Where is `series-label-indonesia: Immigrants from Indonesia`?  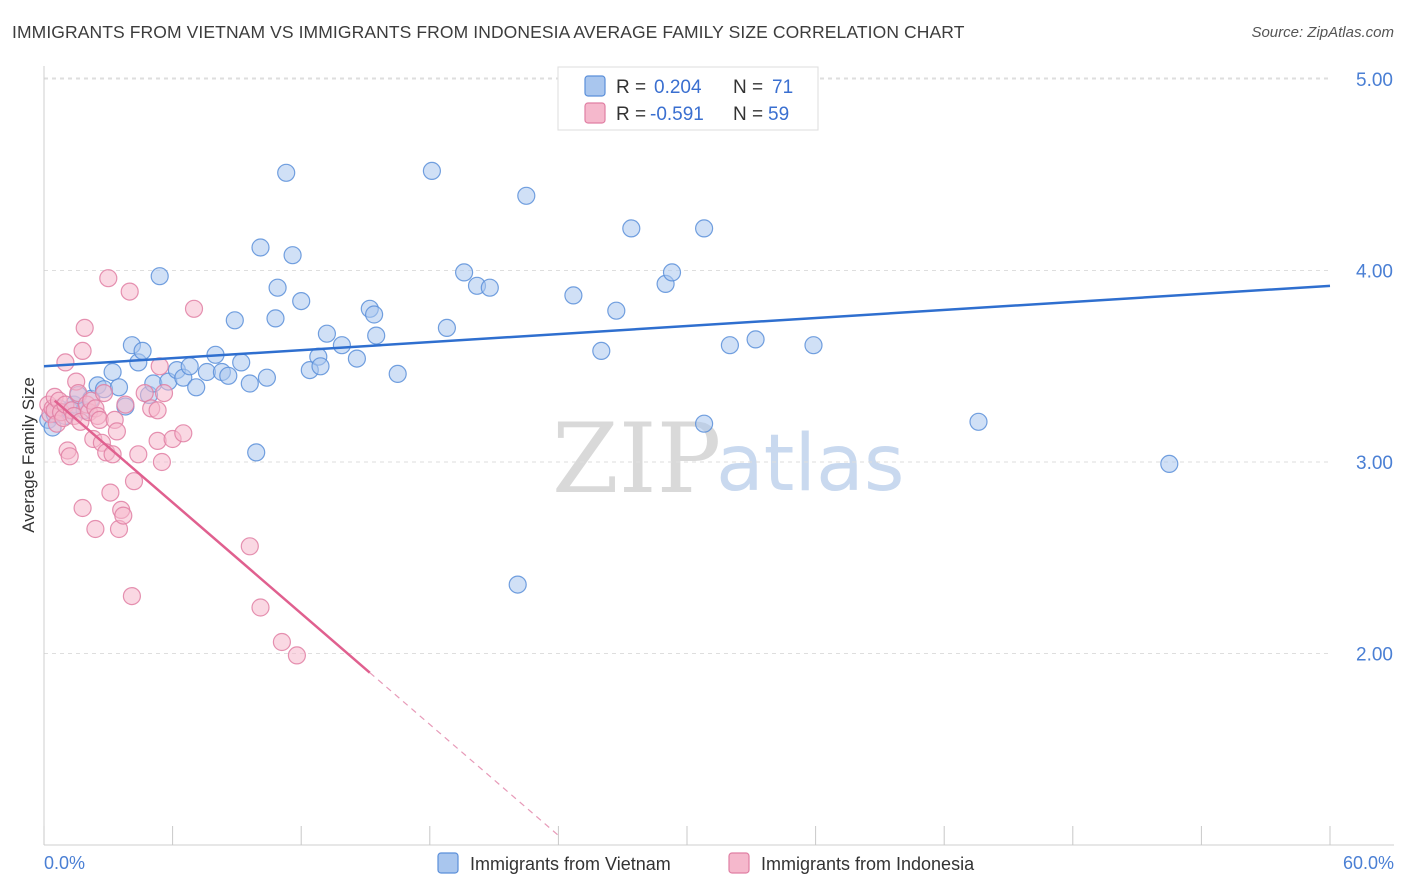
series-label-indonesia: Immigrants from Indonesia is located at coordinates (868, 864).